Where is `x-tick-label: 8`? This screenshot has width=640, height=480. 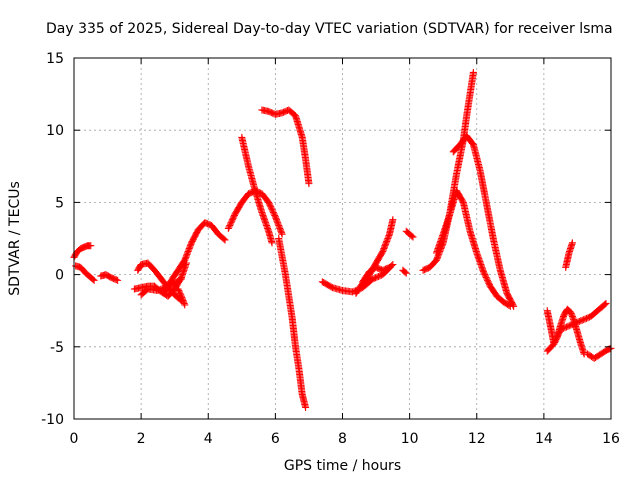 x-tick-label: 8 is located at coordinates (342, 439).